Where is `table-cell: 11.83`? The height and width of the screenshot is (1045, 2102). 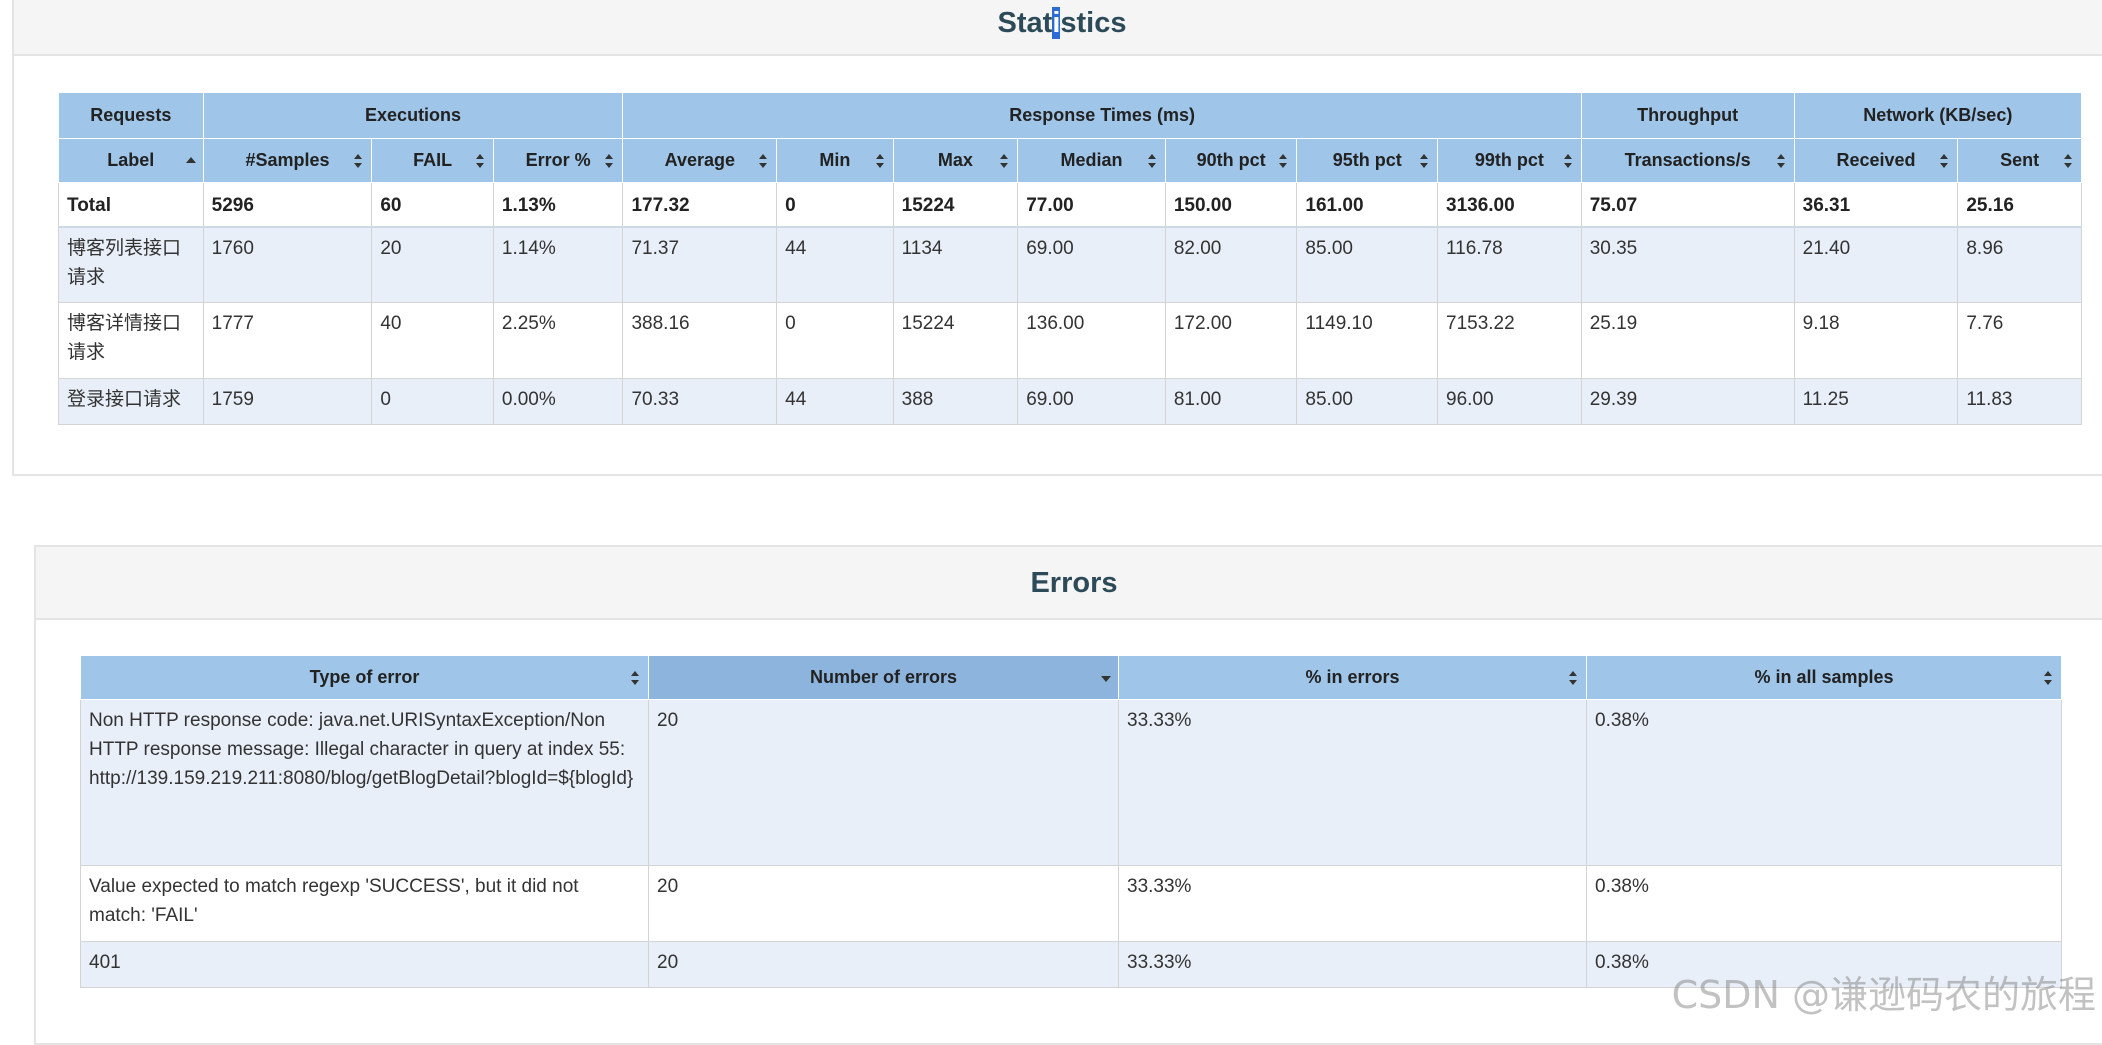 table-cell: 11.83 is located at coordinates (2020, 402).